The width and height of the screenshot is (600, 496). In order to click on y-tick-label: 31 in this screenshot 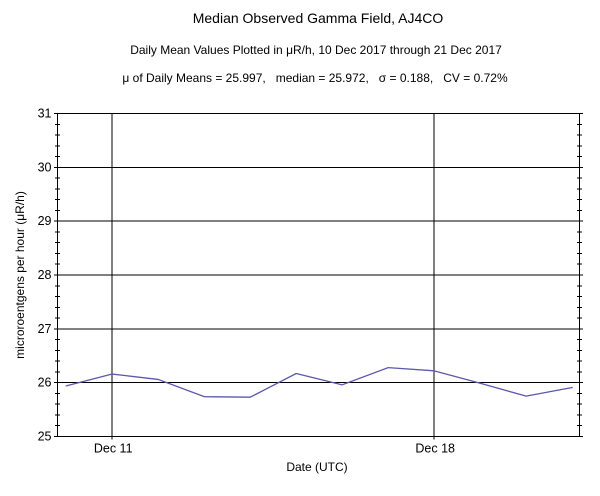, I will do `click(45, 114)`.